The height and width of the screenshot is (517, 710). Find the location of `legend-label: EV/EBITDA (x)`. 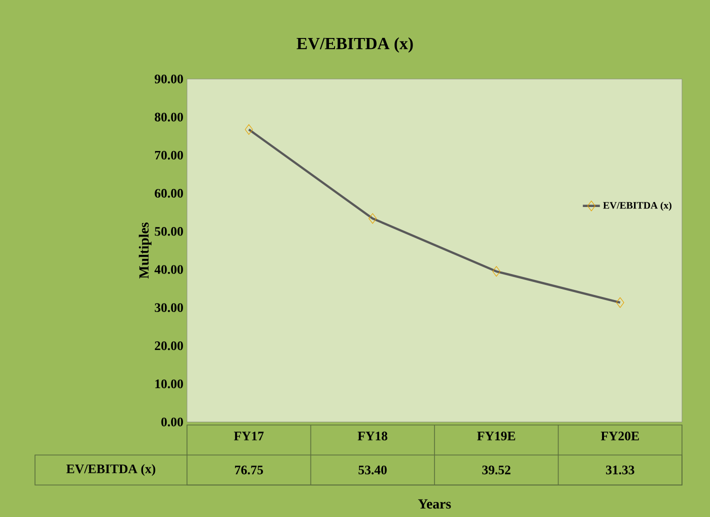

legend-label: EV/EBITDA (x) is located at coordinates (637, 206).